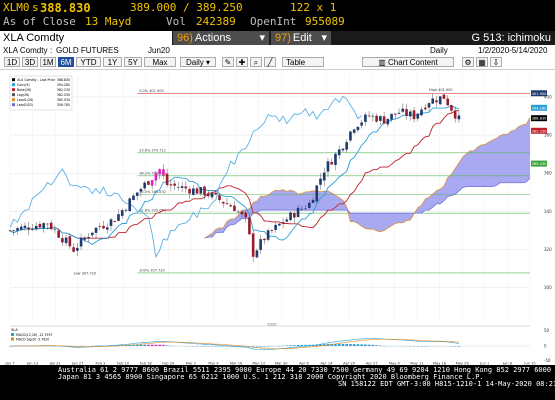 This screenshot has width=555, height=400. Describe the element at coordinates (191, 364) in the screenshot. I see `x-axis-label: Mar 2` at that location.